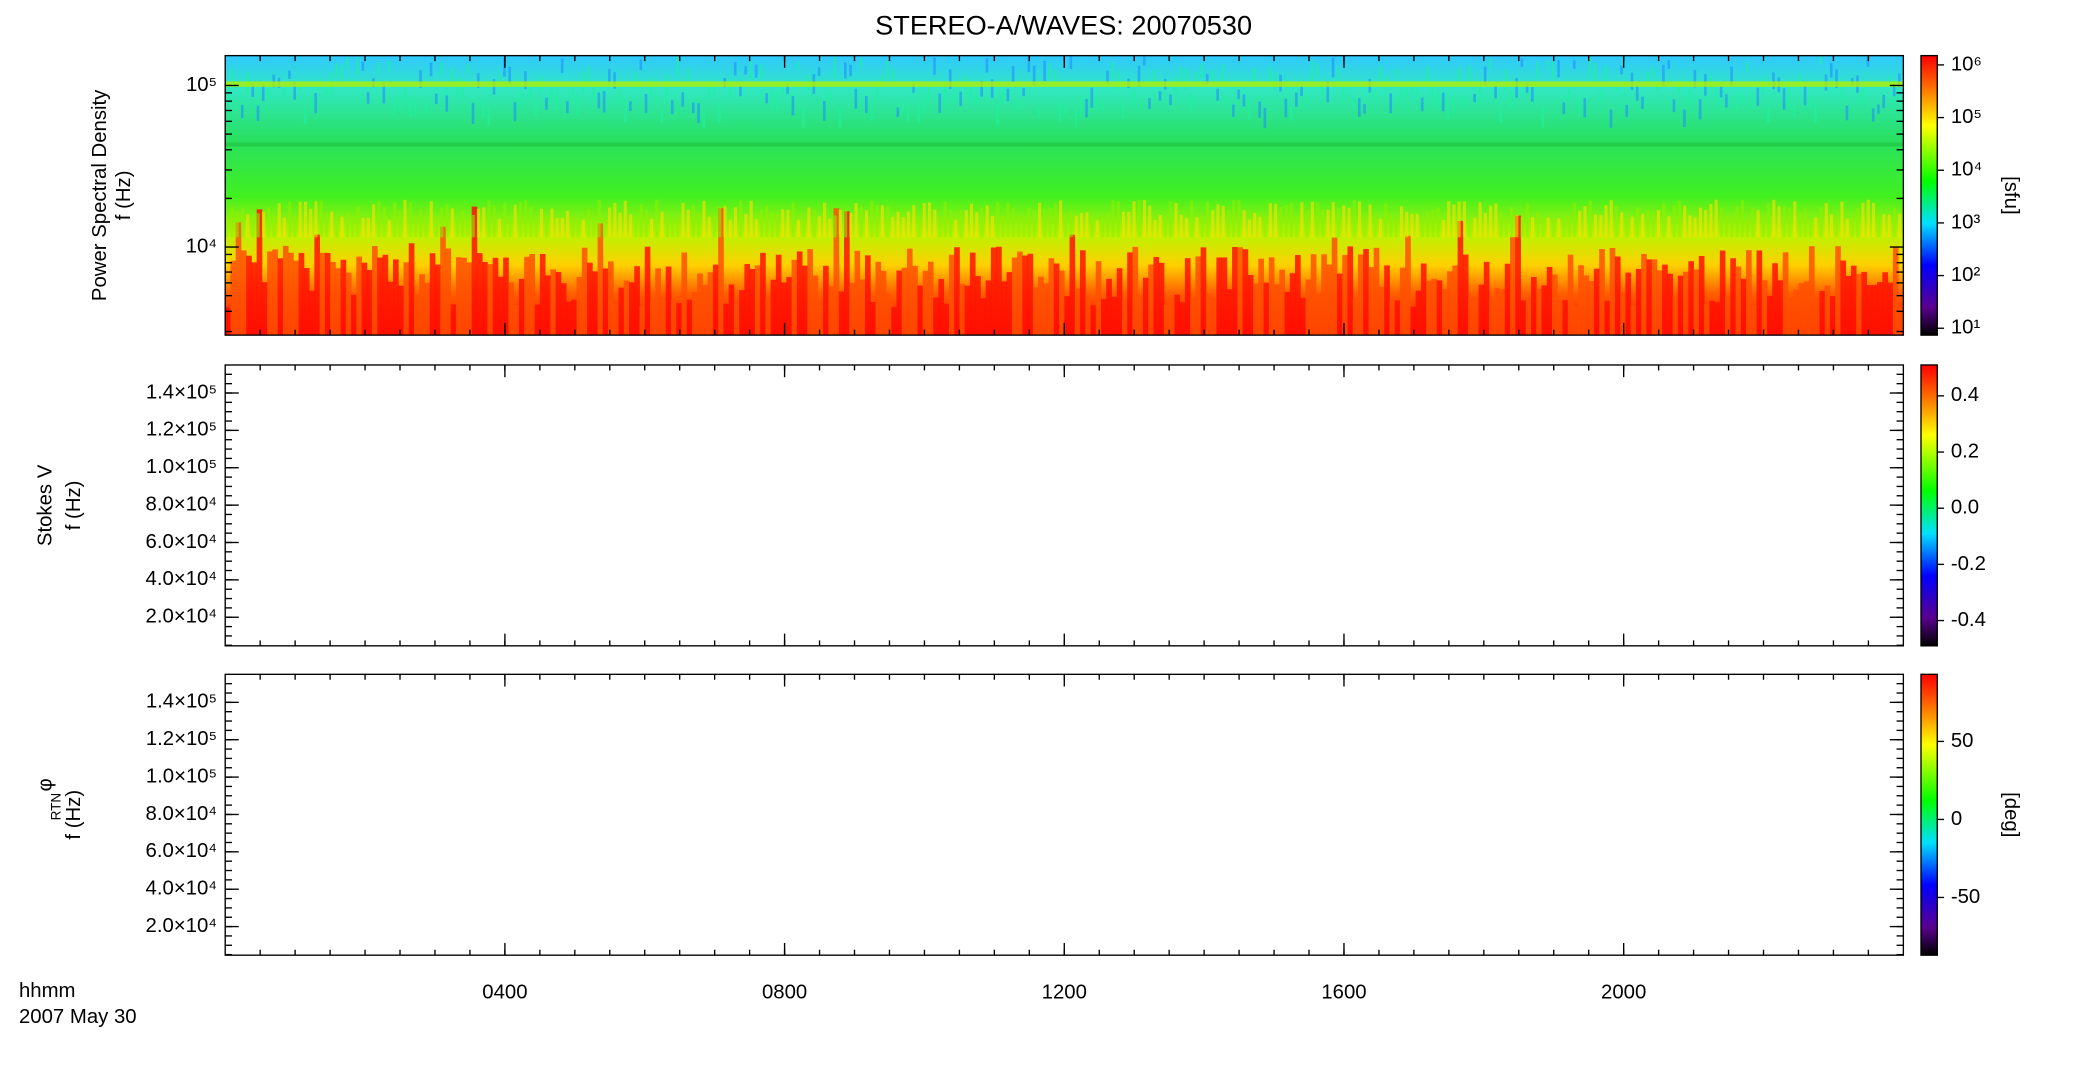  I want to click on colorbar-tick-label: 0.0, so click(1965, 508).